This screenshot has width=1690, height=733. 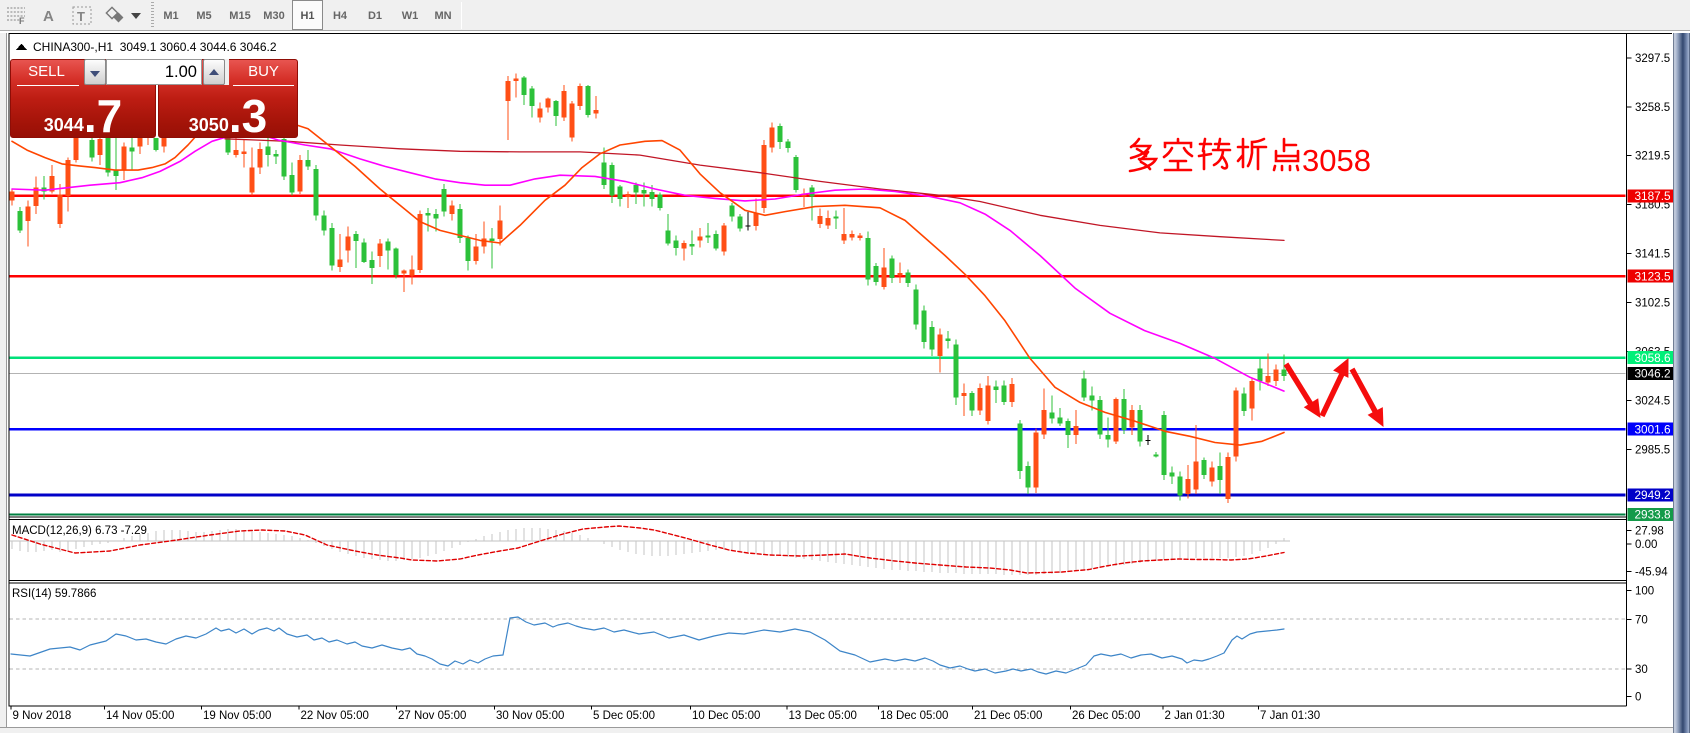 What do you see at coordinates (1644, 592) in the screenshot?
I see `svg-text: 100` at bounding box center [1644, 592].